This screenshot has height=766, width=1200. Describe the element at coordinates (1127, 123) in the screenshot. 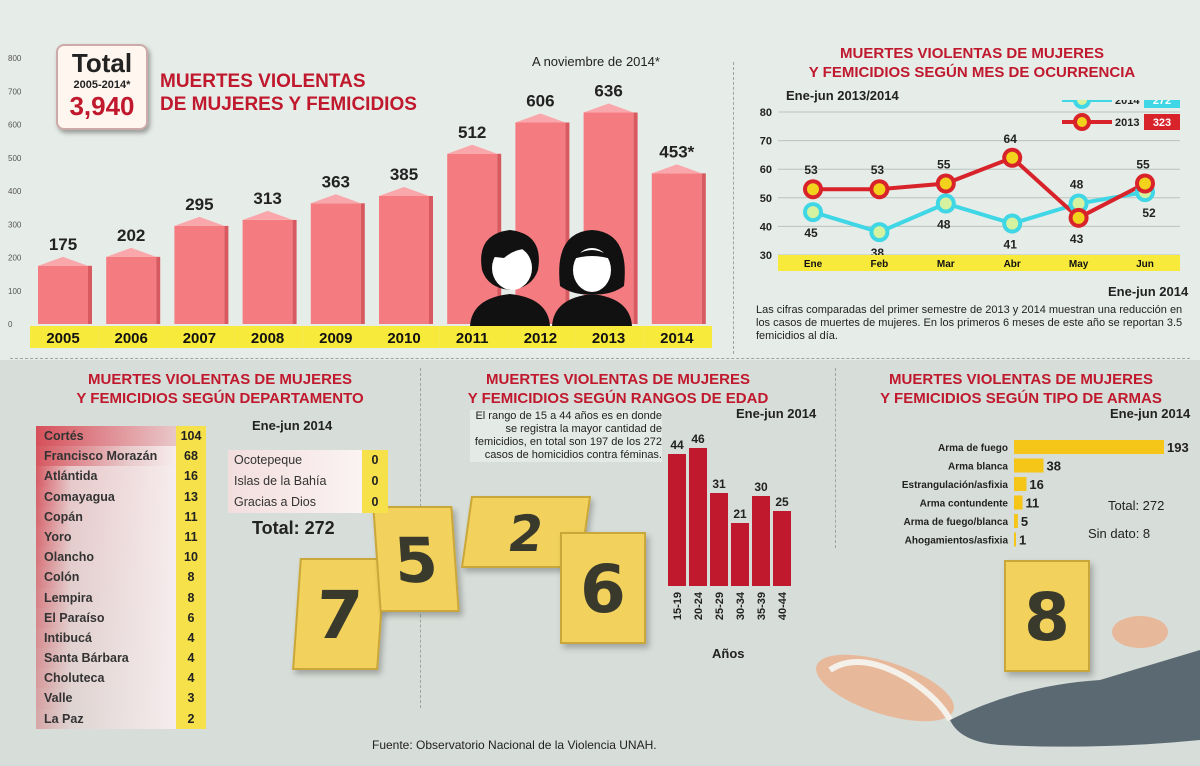

I see `legend-label: 2013` at that location.